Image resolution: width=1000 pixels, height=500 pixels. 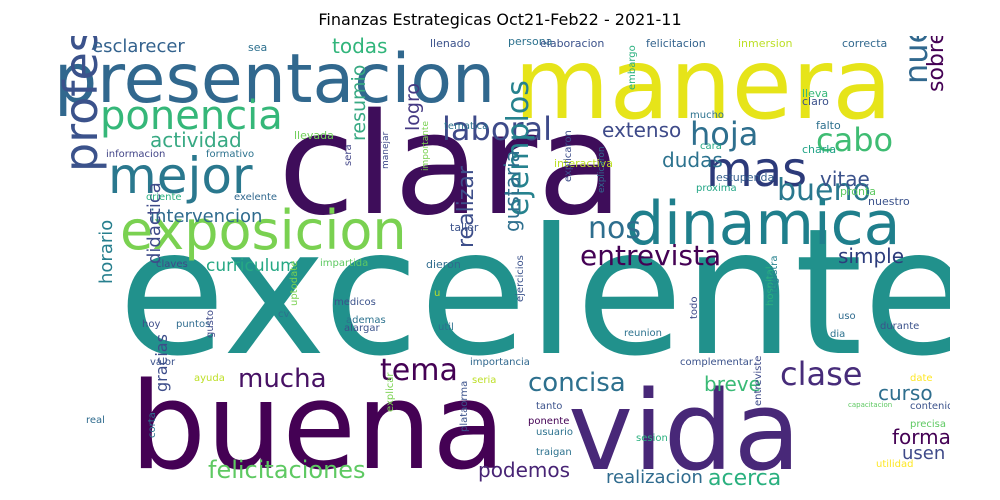 What do you see at coordinates (684, 426) in the screenshot?
I see `word-vida: vida` at bounding box center [684, 426].